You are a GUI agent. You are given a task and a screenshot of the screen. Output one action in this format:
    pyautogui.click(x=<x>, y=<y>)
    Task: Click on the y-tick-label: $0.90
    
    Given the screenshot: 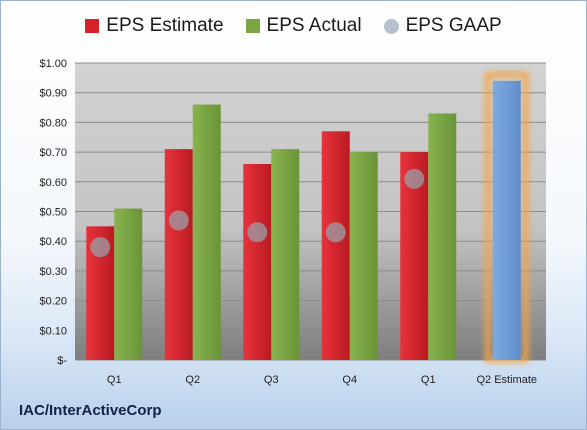 What is the action you would take?
    pyautogui.click(x=53, y=94)
    